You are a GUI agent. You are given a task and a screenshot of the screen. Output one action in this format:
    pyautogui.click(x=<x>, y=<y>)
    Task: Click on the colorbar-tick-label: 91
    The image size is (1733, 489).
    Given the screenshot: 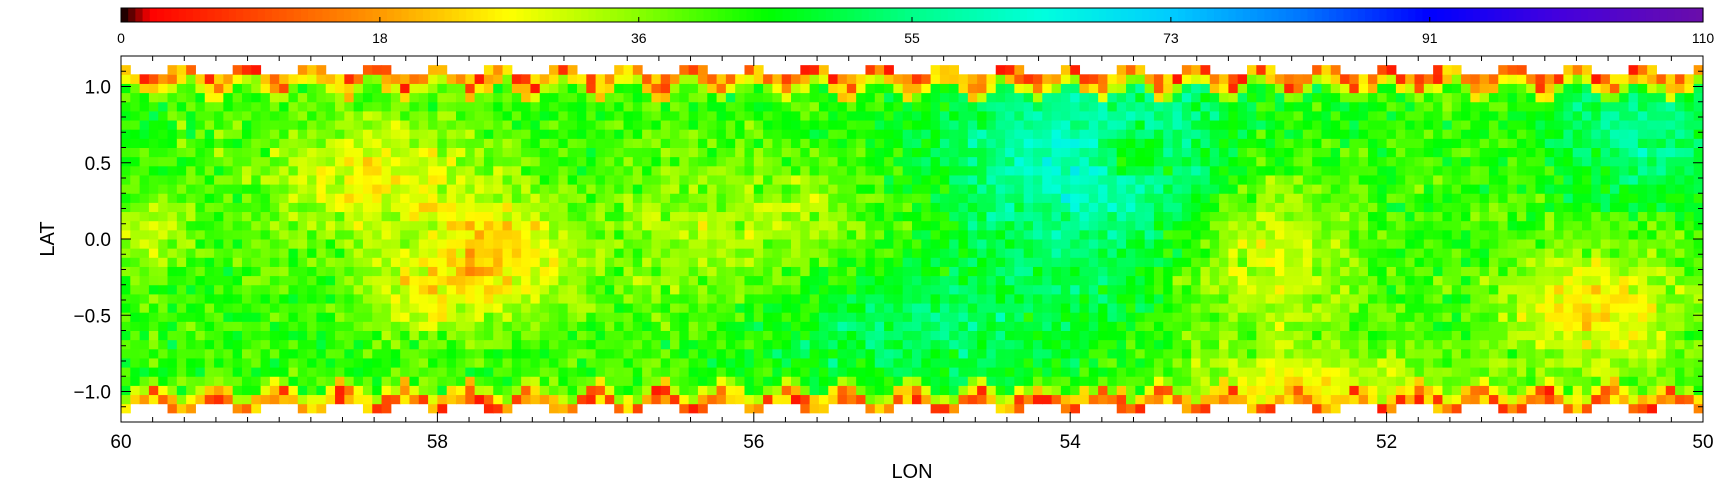 What is the action you would take?
    pyautogui.click(x=1430, y=38)
    